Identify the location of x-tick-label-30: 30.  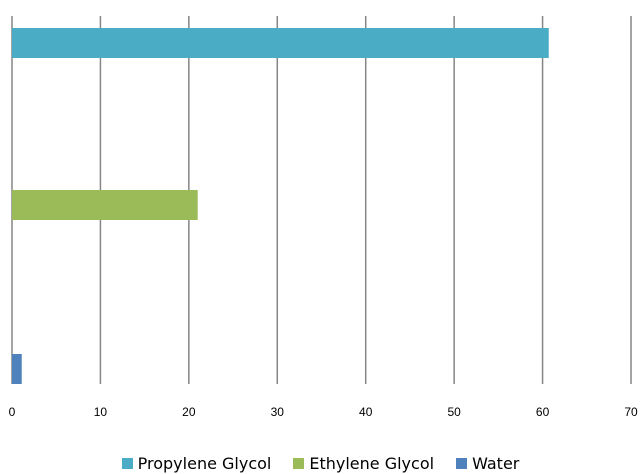
(278, 412).